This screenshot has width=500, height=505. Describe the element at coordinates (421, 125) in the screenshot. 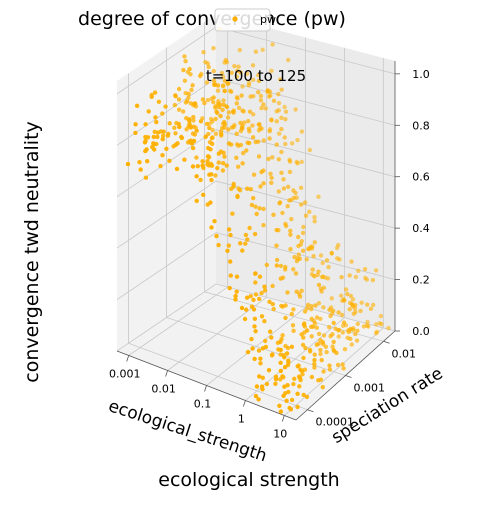

I see `z-tick-label: 0.8` at that location.